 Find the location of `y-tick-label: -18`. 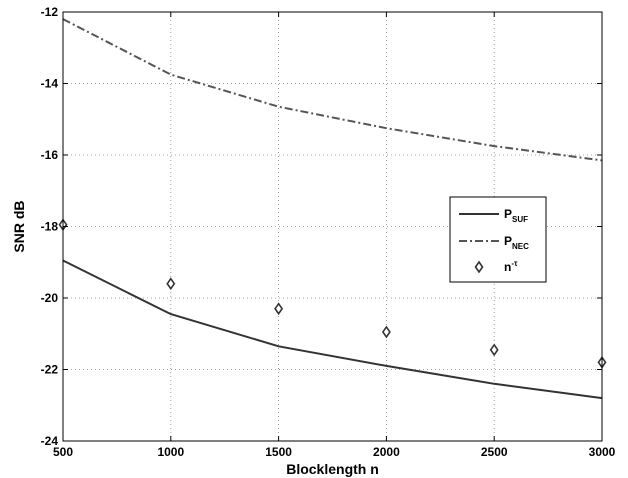

y-tick-label: -18 is located at coordinates (50, 227).